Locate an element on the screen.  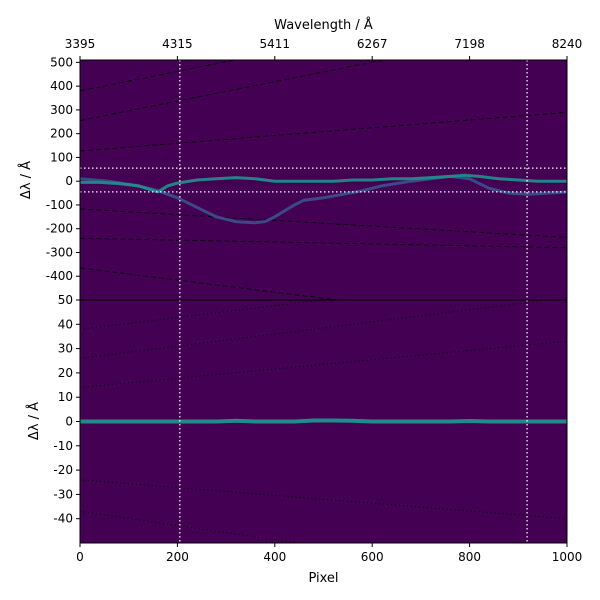
bottom-y-tick-label-8: -30 is located at coordinates (63, 494).